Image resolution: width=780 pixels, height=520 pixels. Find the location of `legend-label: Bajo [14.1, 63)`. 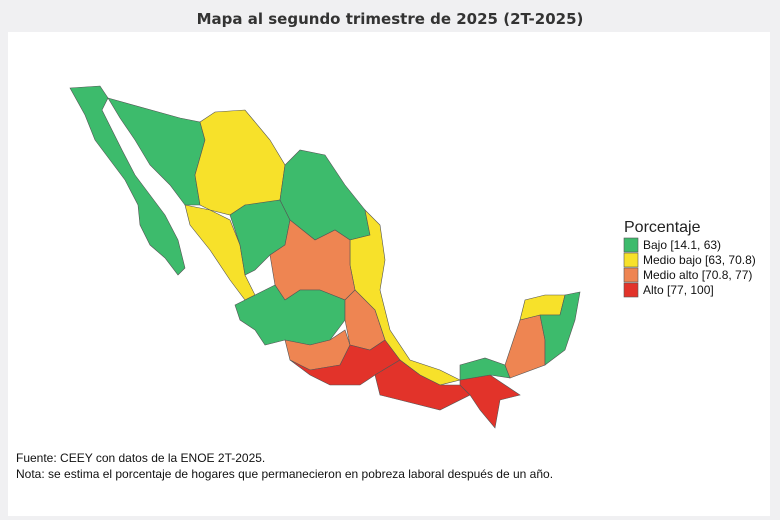

legend-label: Bajo [14.1, 63) is located at coordinates (682, 245).